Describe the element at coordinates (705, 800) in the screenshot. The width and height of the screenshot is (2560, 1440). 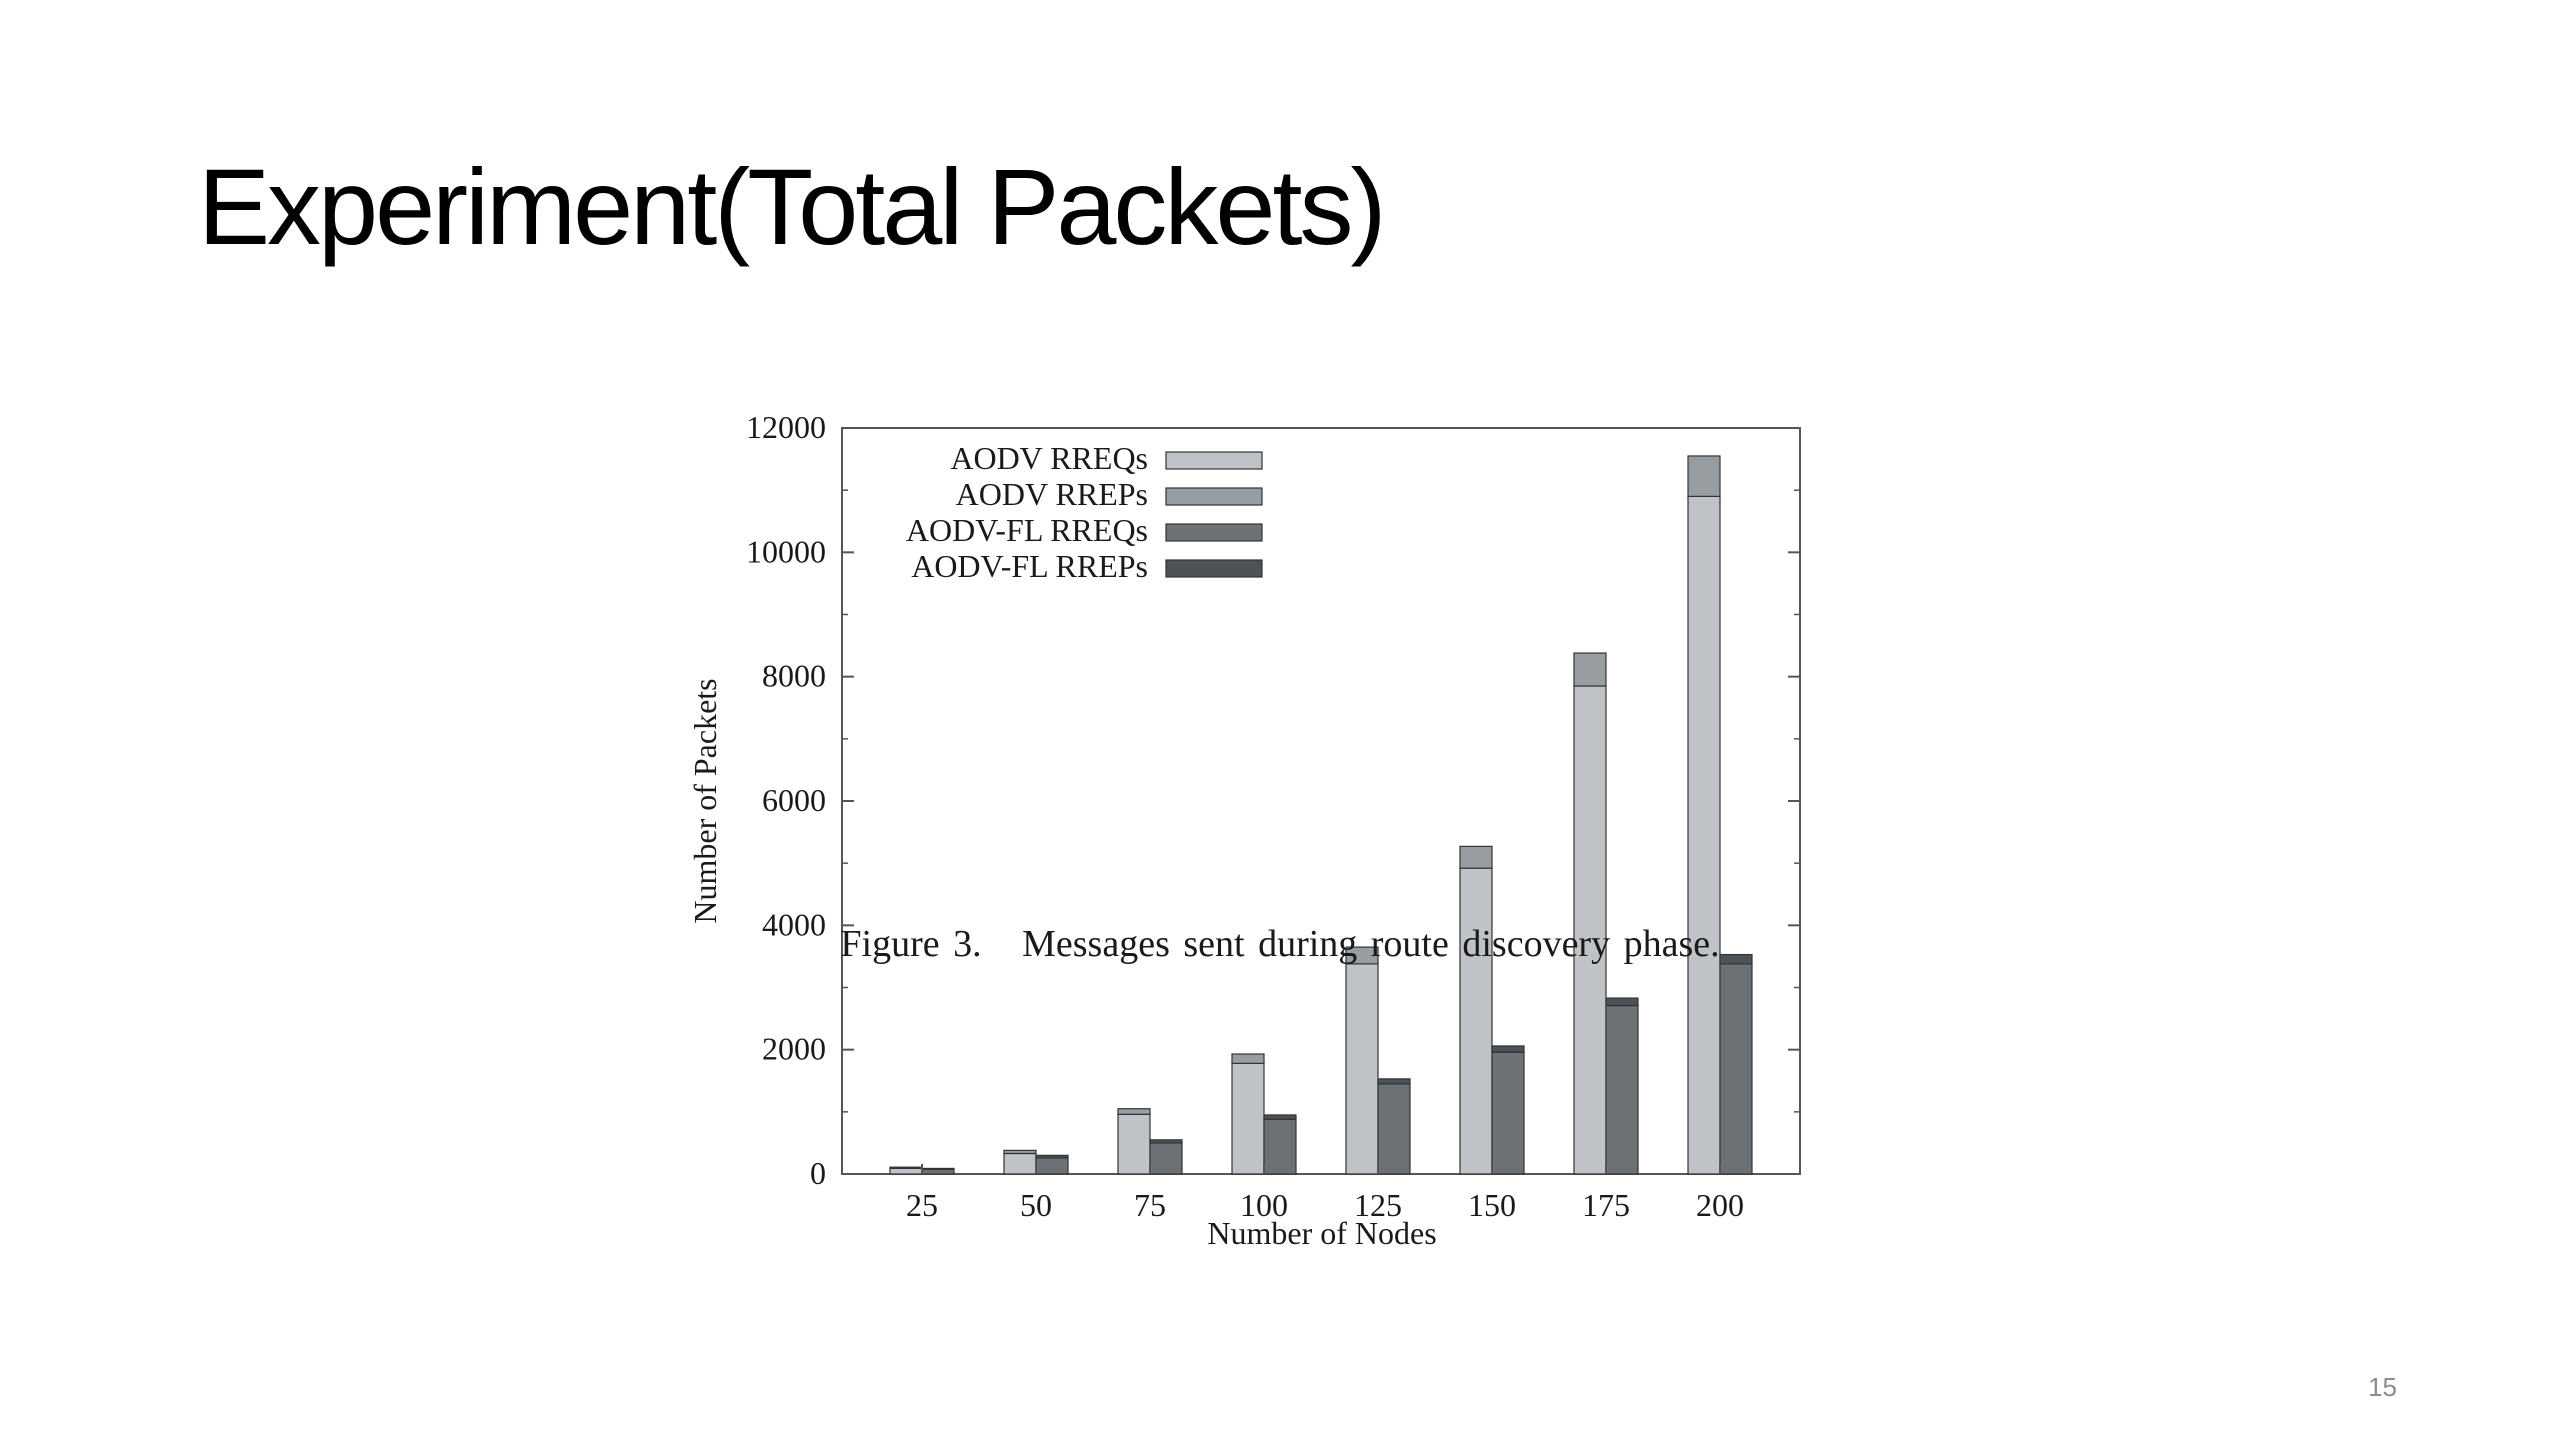
I see `y-axis-label: Number of Packets` at that location.